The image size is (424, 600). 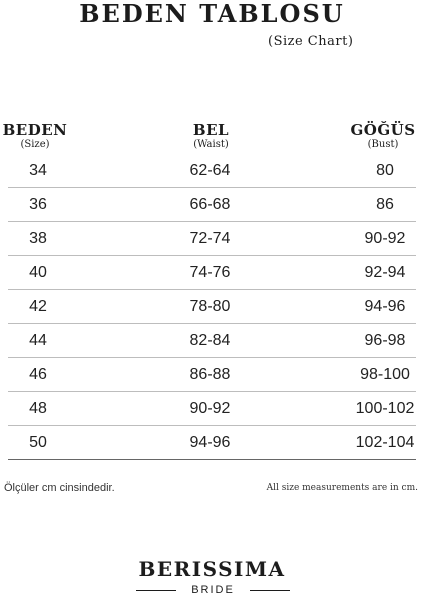 I want to click on waist-cell: 72-74, so click(x=210, y=238).